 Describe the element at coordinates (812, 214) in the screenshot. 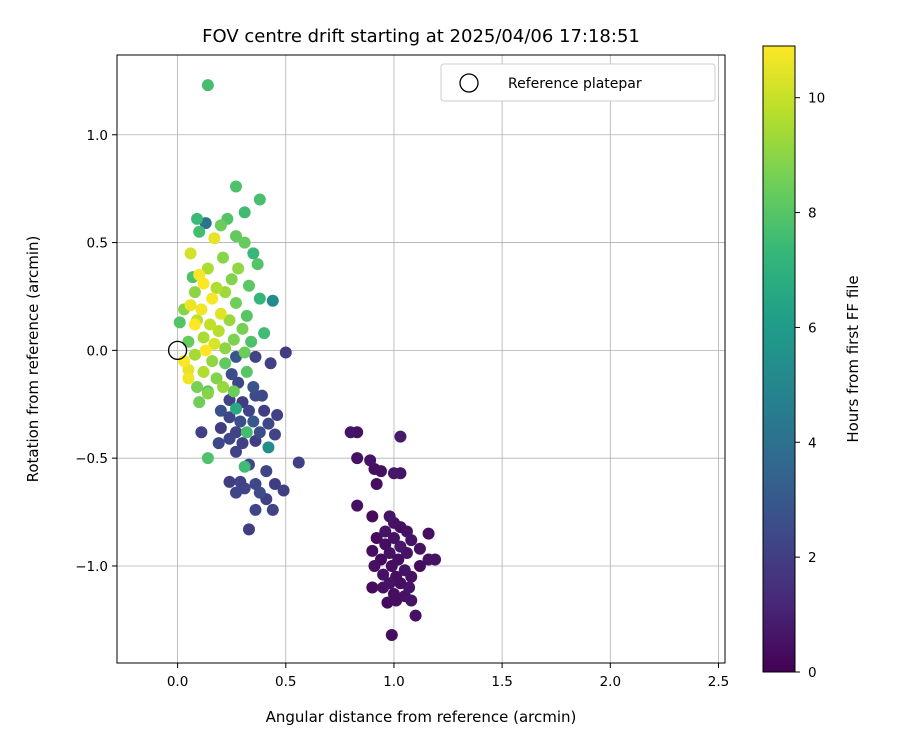

I see `colorbar-tick-label: 8` at that location.